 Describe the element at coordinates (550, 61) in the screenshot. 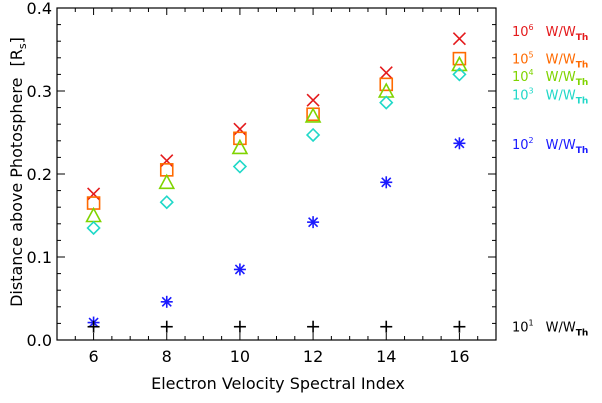

I see `legend-entry-1e5: 105 W/WTh` at that location.